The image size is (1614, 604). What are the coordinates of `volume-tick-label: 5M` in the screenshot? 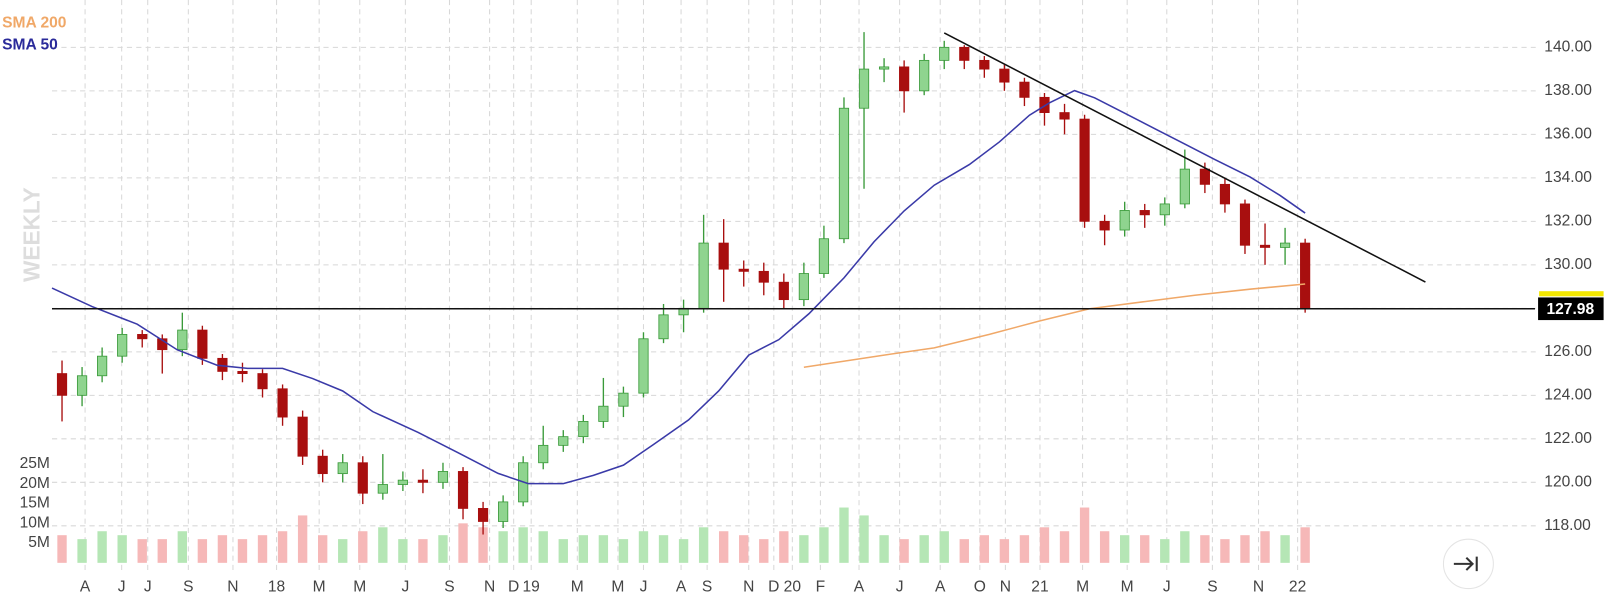 It's located at (39, 542).